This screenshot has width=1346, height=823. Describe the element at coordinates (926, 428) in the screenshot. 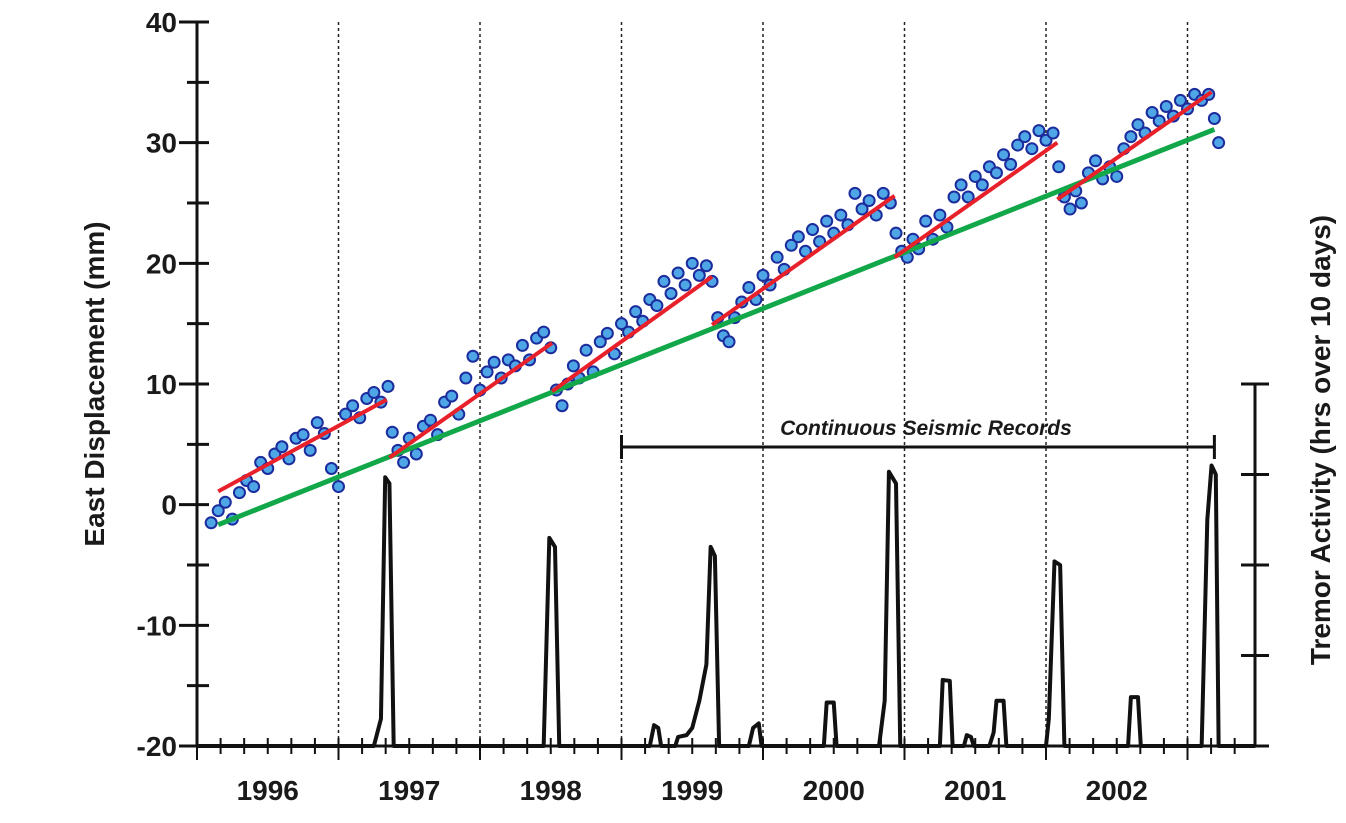

I see `annotation-label: Continuous Seismic Records` at that location.